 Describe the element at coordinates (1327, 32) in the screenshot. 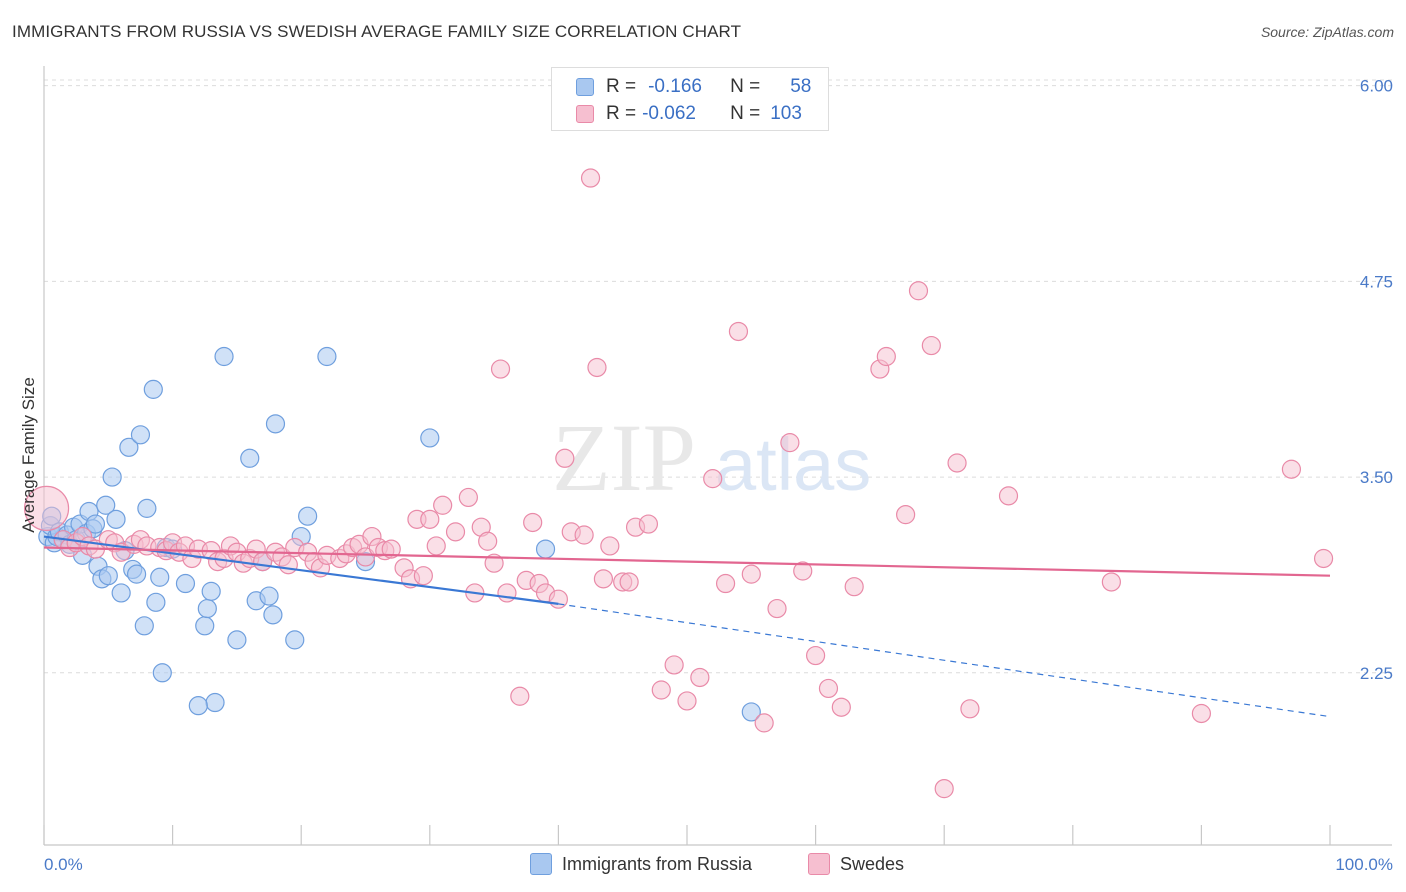

I see `source-label: Source: ZipAtlas.com` at that location.